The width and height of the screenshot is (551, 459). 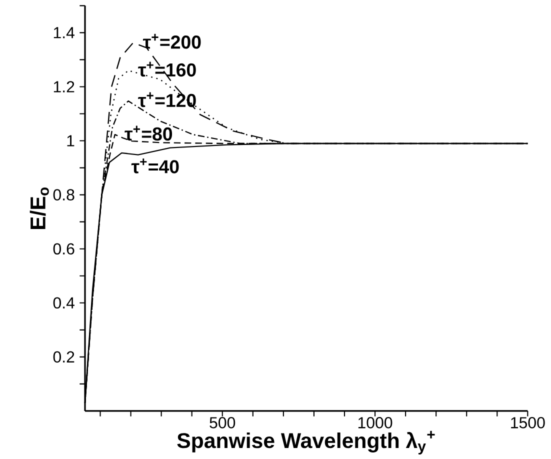 What do you see at coordinates (375, 422) in the screenshot?
I see `x-tick-label: 1000` at bounding box center [375, 422].